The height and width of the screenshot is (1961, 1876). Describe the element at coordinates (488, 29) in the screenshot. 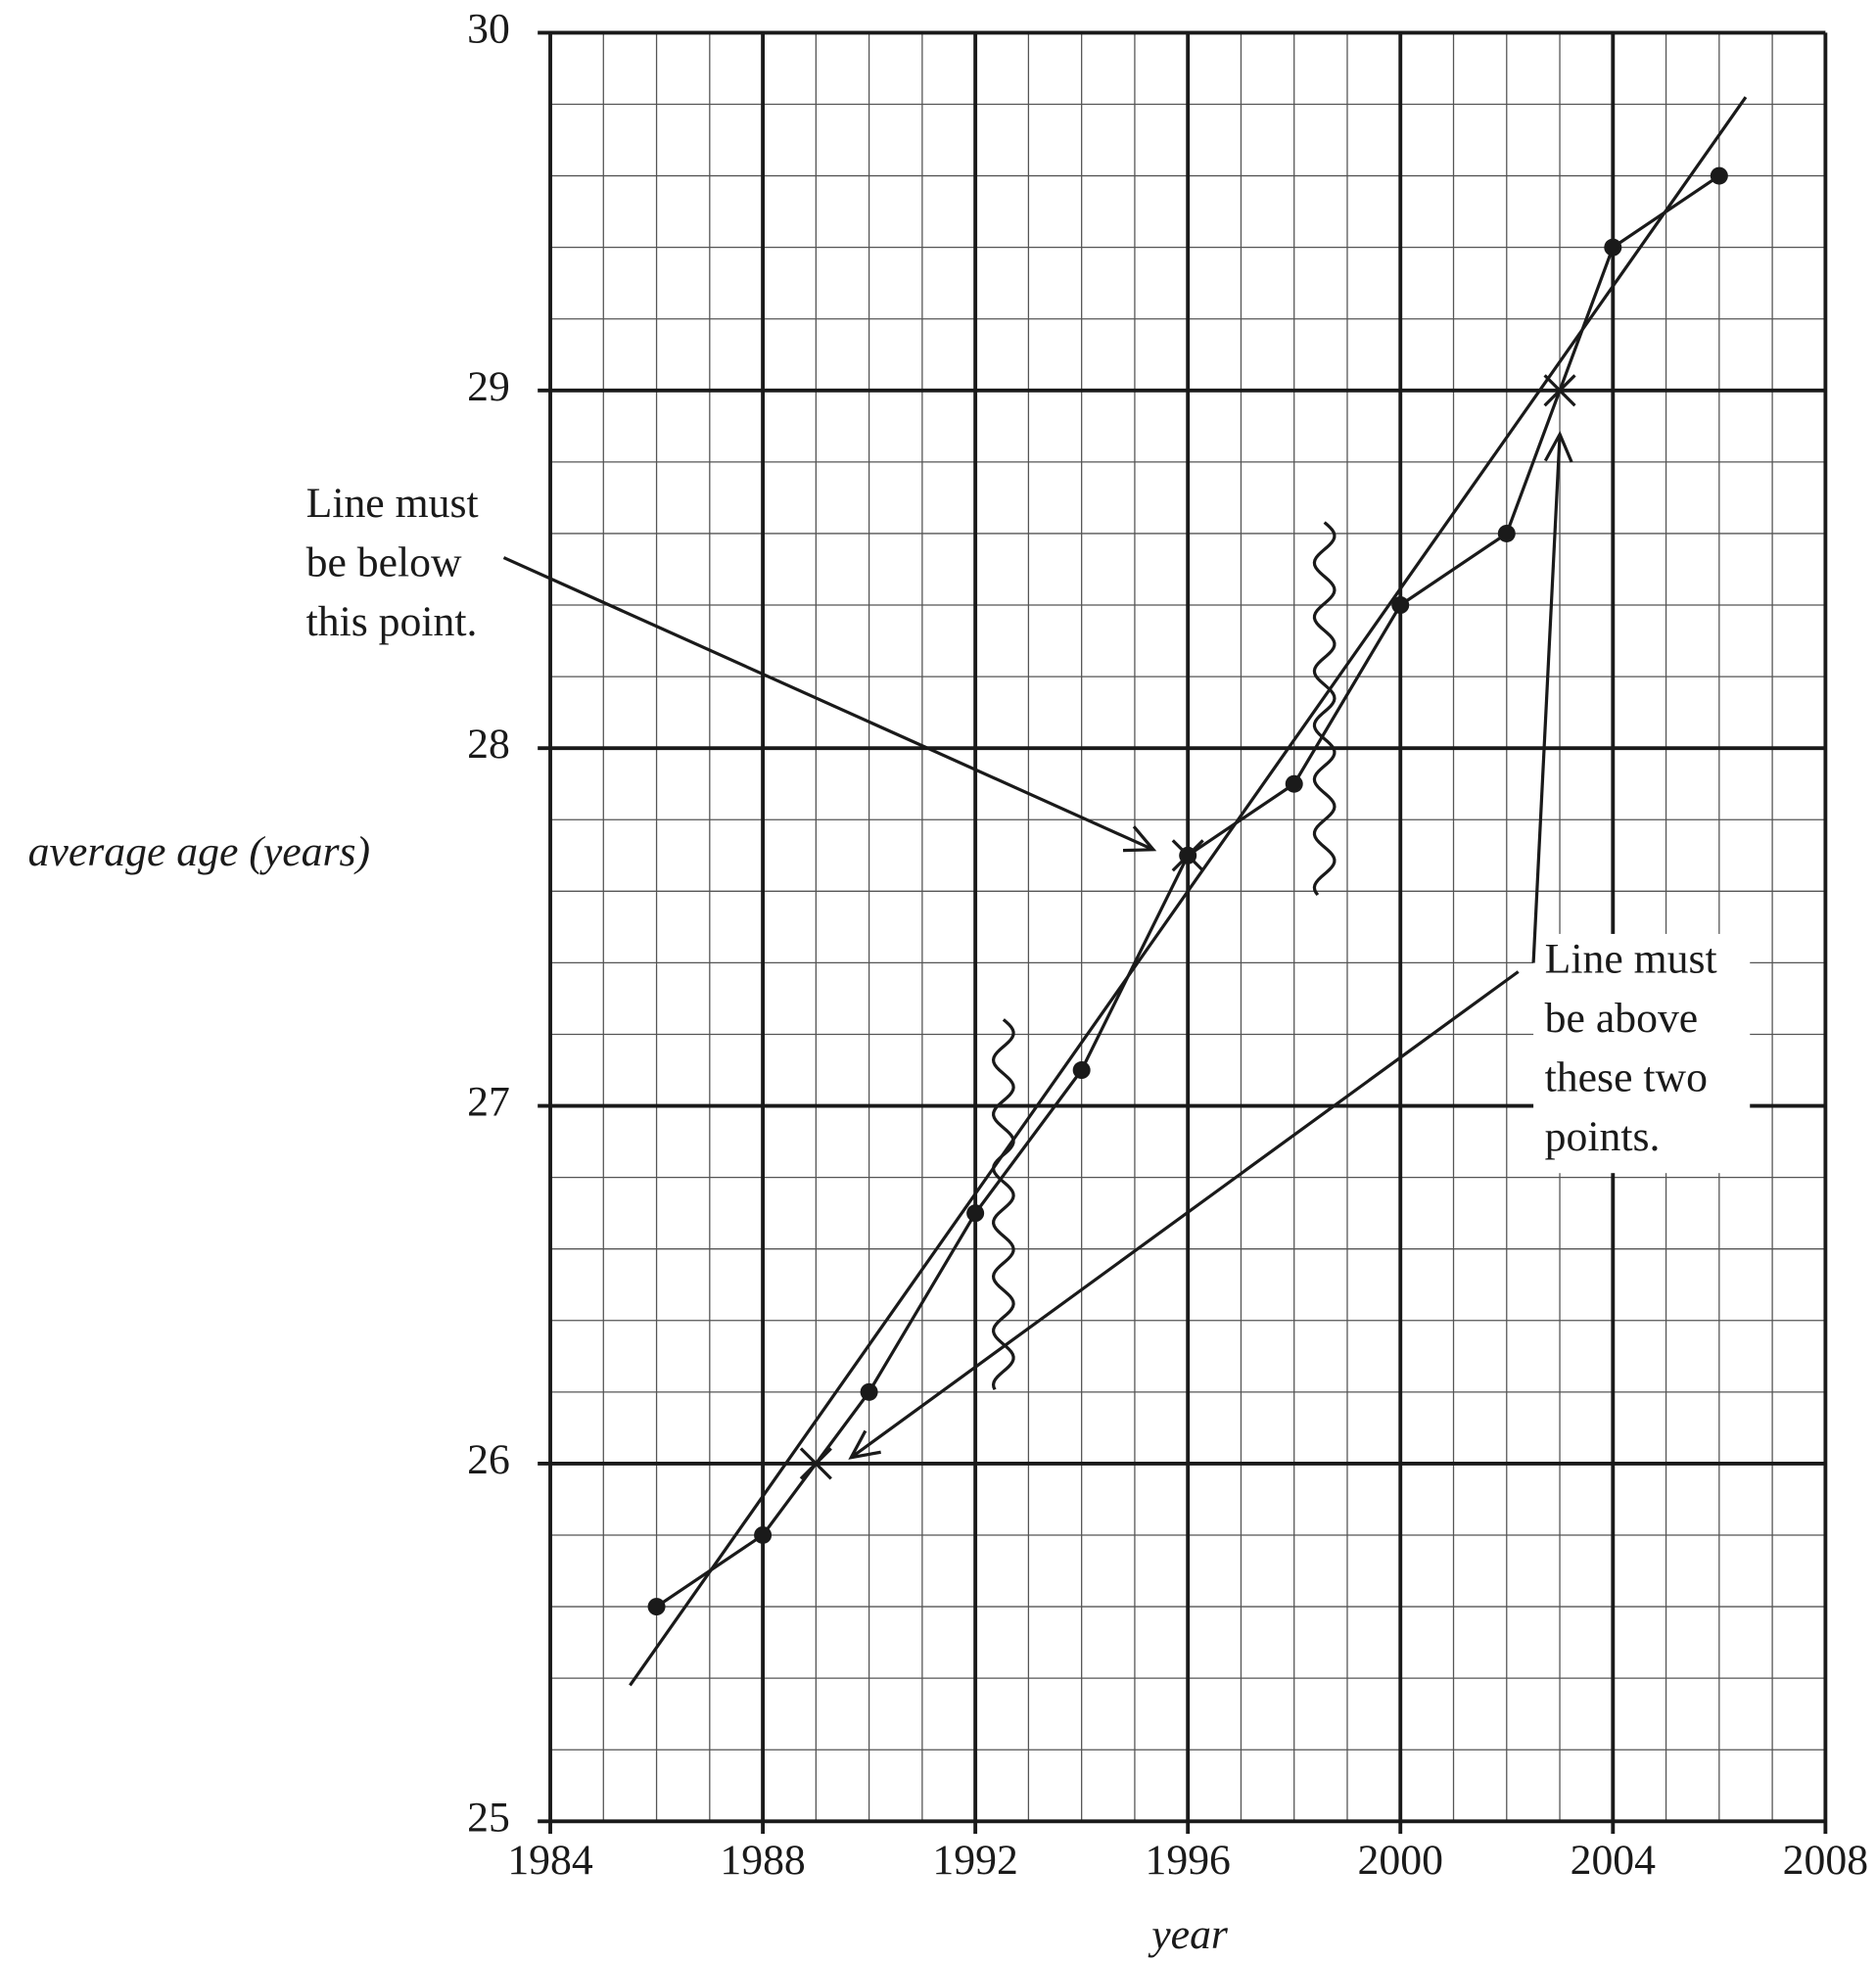

I see `y-tick-label: 30` at that location.